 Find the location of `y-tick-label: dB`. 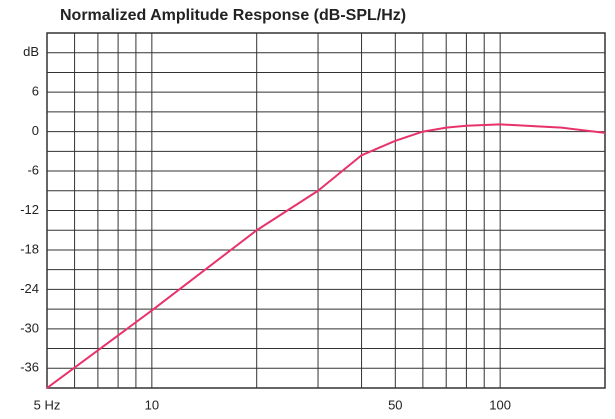

y-tick-label: dB is located at coordinates (31, 51).